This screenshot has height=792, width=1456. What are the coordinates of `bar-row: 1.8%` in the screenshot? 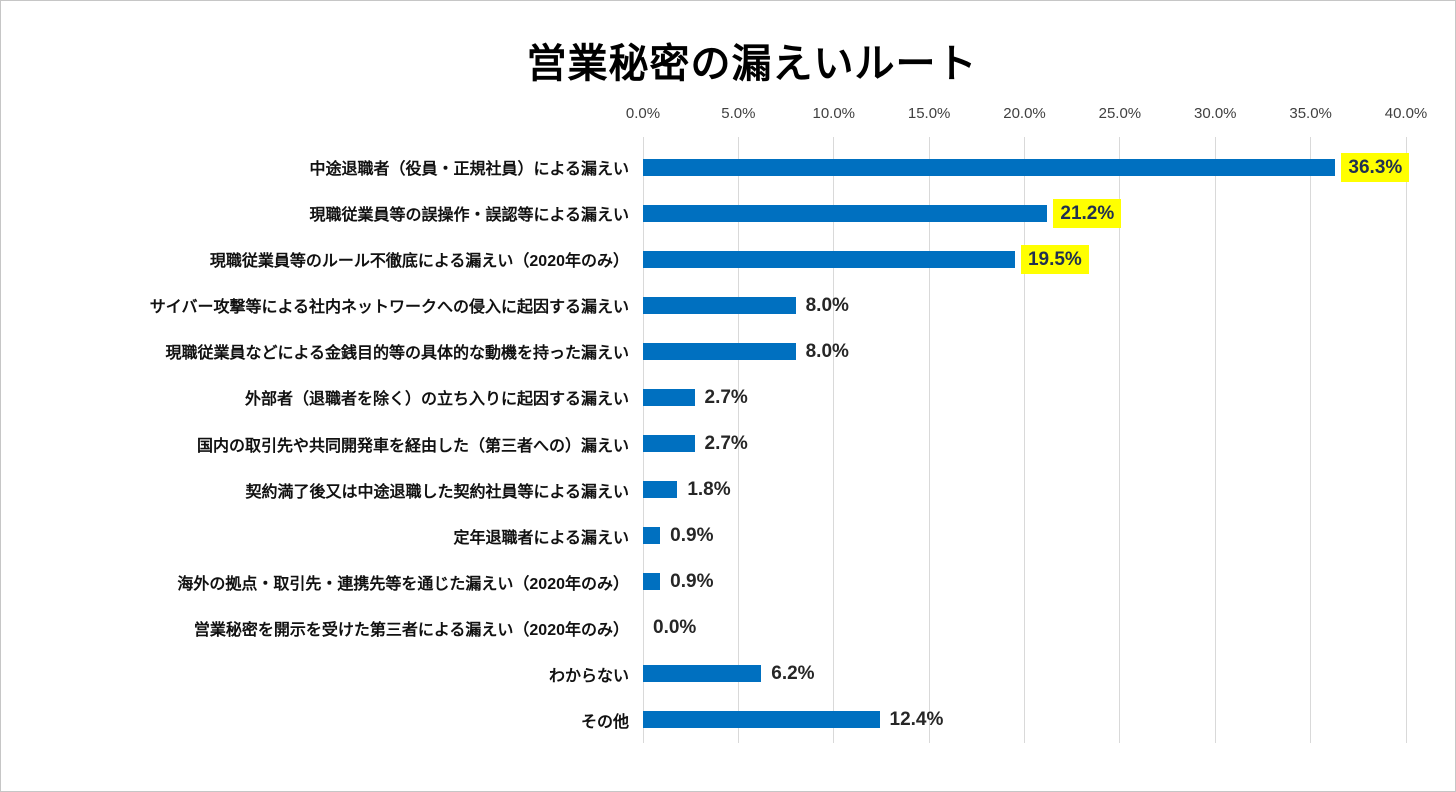 It's located at (1024, 490).